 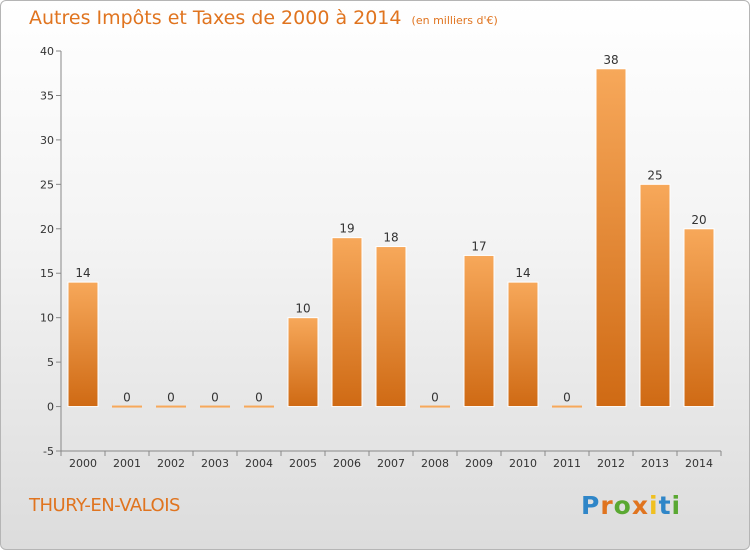 What do you see at coordinates (47, 95) in the screenshot?
I see `y-tick-label: 35` at bounding box center [47, 95].